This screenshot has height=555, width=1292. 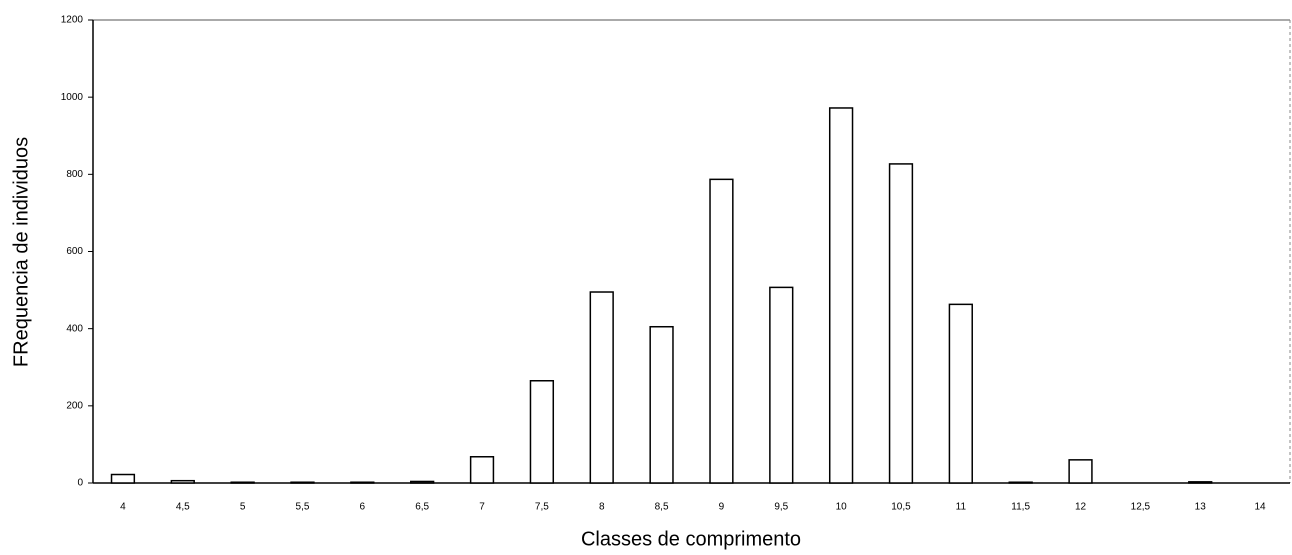 What do you see at coordinates (602, 507) in the screenshot?
I see `x-tick-label: 8` at bounding box center [602, 507].